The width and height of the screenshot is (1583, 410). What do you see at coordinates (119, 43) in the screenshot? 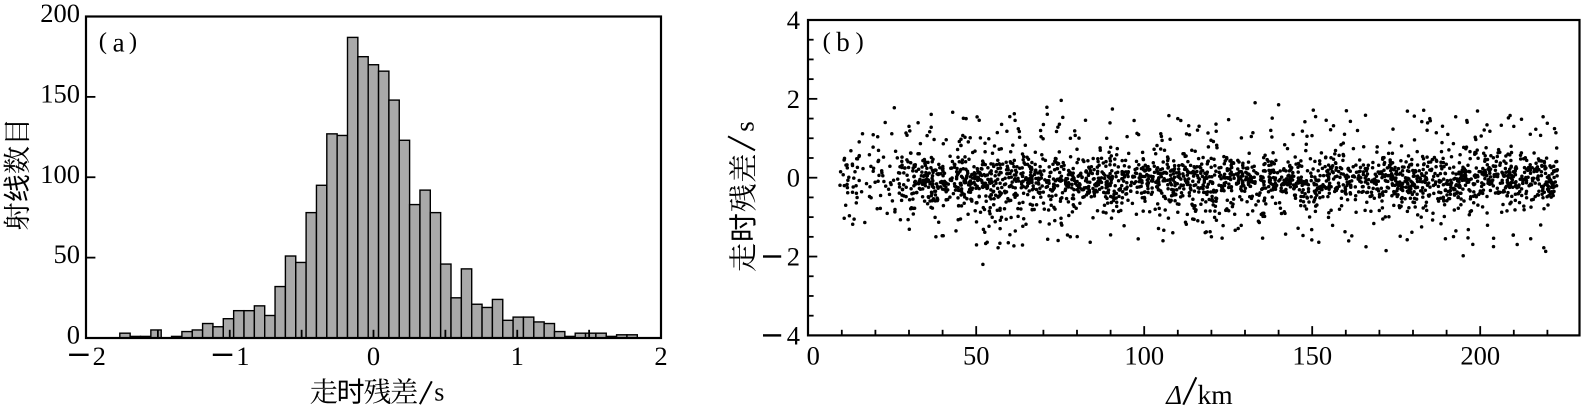
I see `svg-text: a` at bounding box center [119, 43].